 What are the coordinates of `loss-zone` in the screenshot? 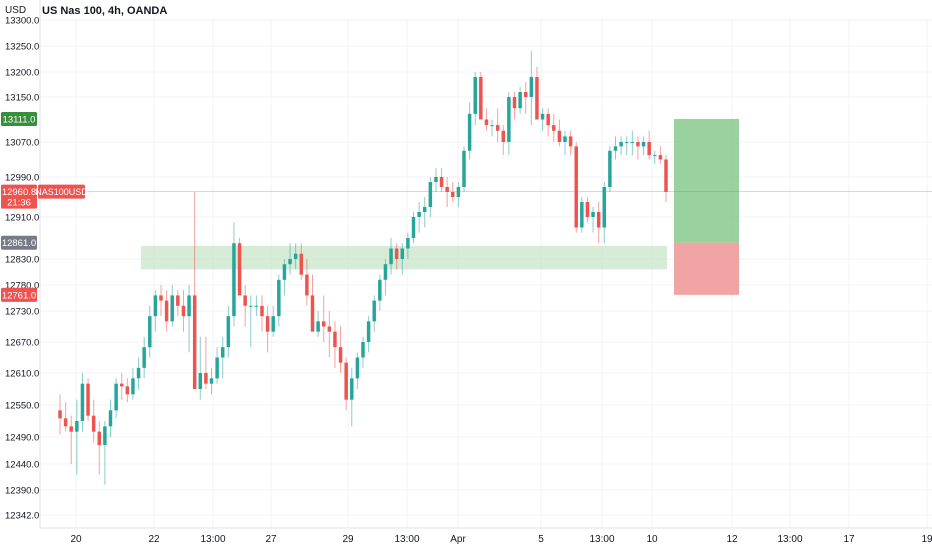 It's located at (706, 268).